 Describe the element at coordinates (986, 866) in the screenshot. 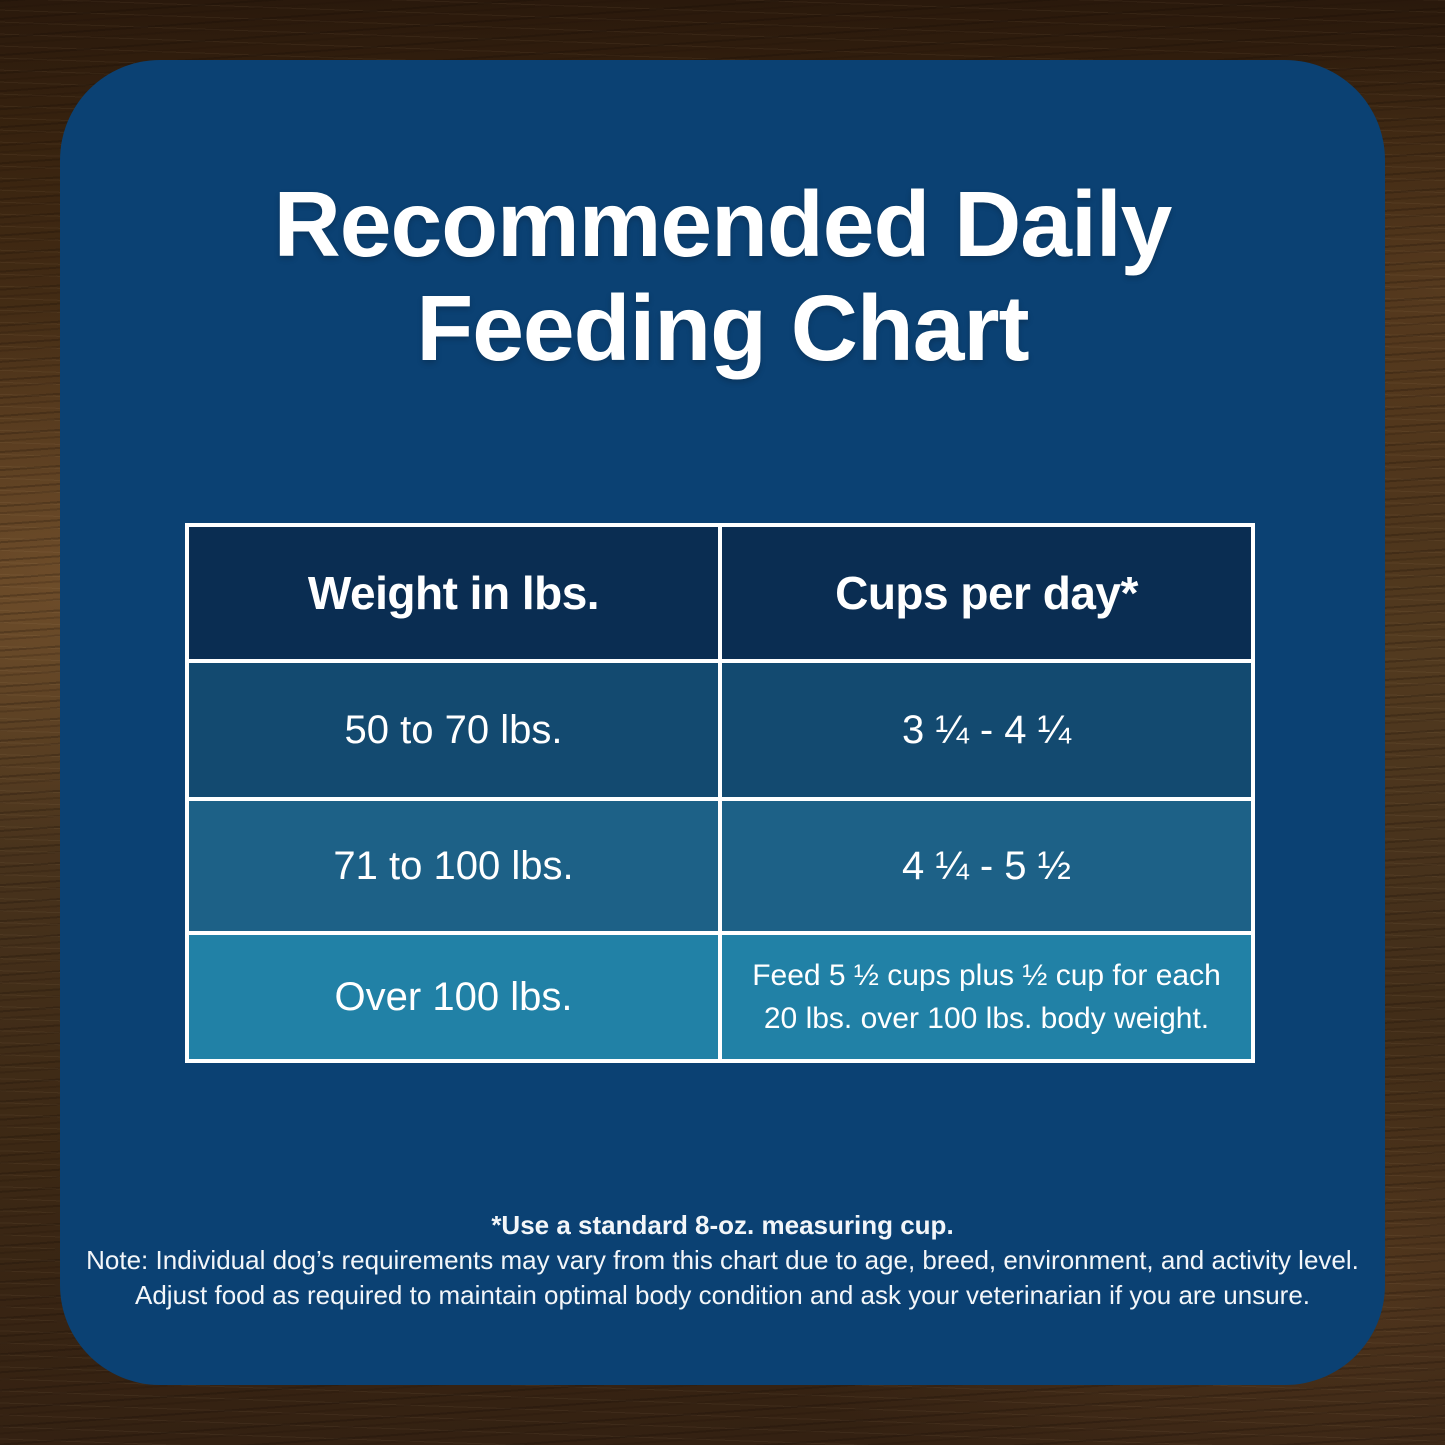

I see `table-row-2-cups: 4 ¼ - 5 ½` at that location.